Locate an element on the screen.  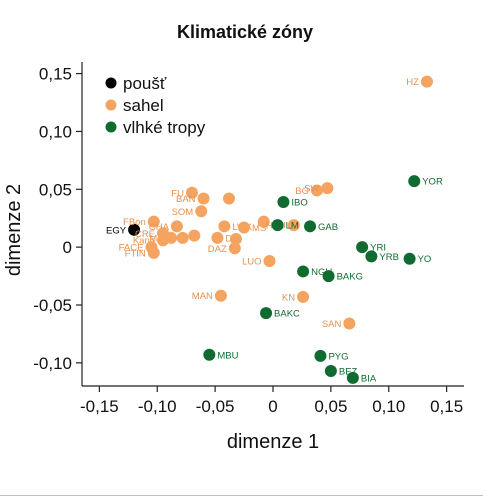
data-label: CHA is located at coordinates (159, 227).